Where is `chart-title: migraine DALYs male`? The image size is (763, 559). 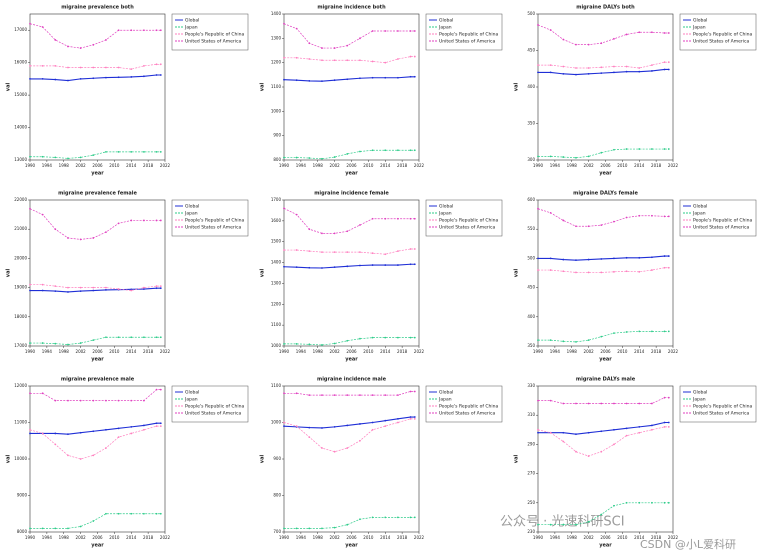
chart-title: migraine DALYs male is located at coordinates (606, 380).